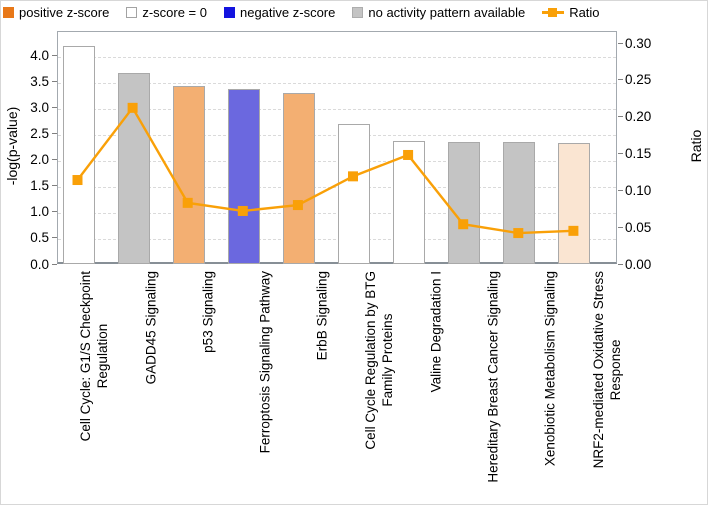 Image resolution: width=708 pixels, height=505 pixels. What do you see at coordinates (638, 227) in the screenshot?
I see `y-tick-label-right: 0.05` at bounding box center [638, 227].